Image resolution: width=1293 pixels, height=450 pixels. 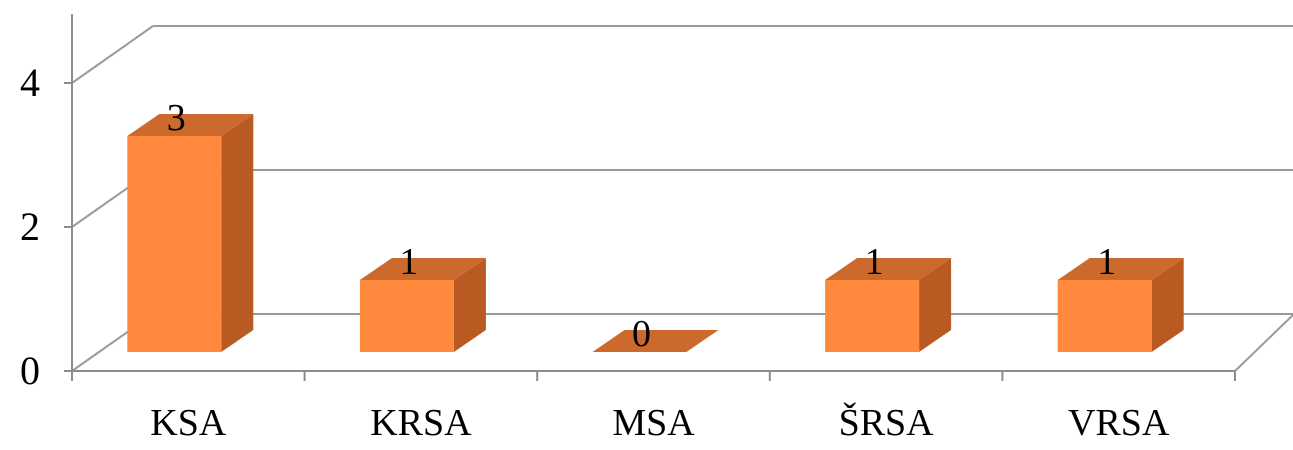 I want to click on bar-top-KRSA, so click(x=422, y=269).